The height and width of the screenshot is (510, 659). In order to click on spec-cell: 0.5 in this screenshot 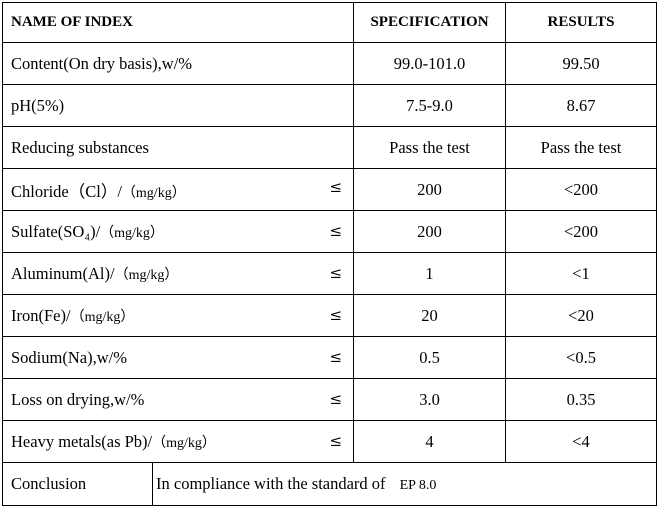, I will do `click(430, 357)`.